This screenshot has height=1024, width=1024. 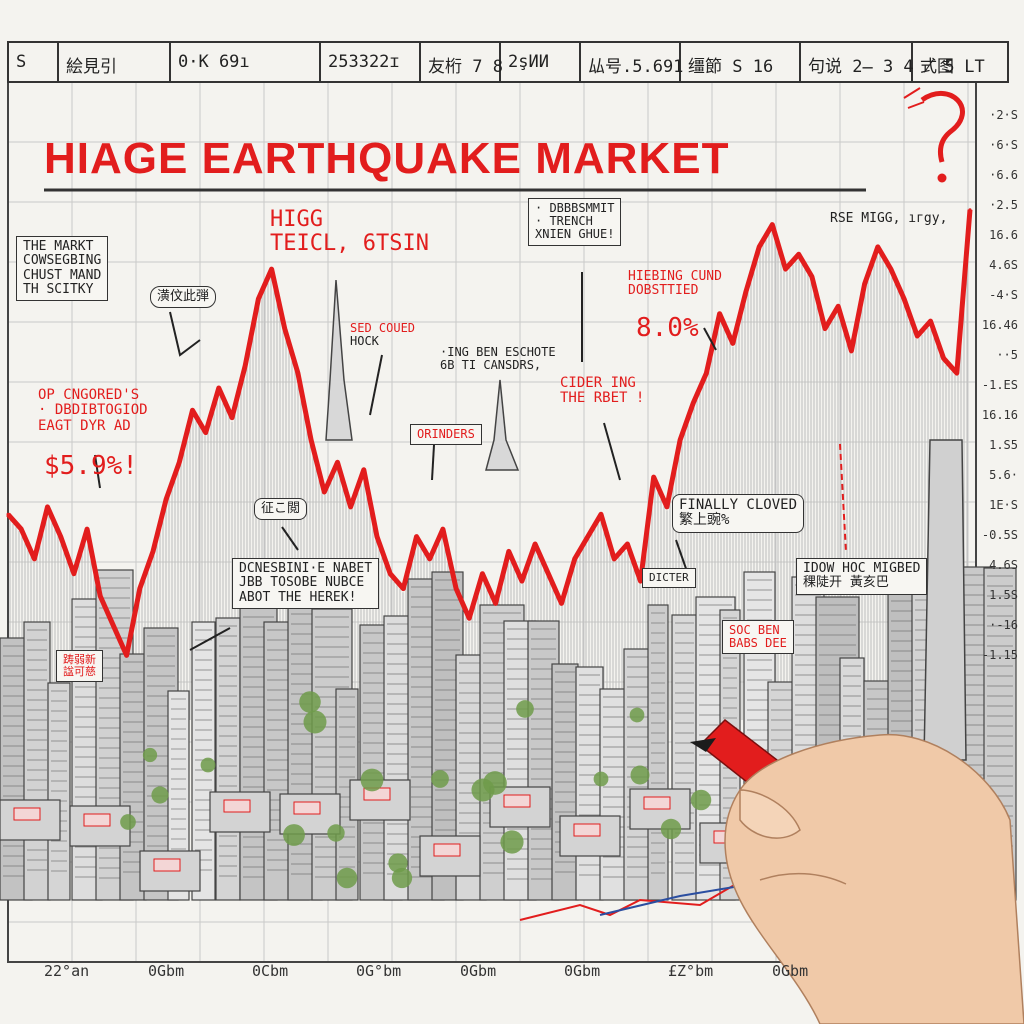 What do you see at coordinates (914, 98) in the screenshot?
I see `question-mark-sparks` at bounding box center [914, 98].